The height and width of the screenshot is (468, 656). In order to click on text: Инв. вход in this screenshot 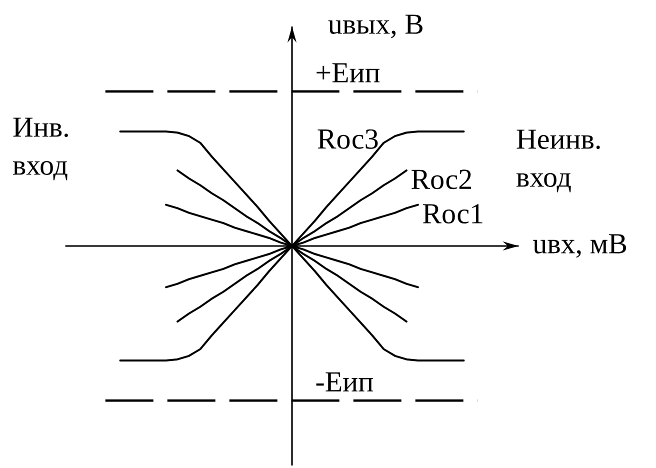, I will do `click(40, 149)`.